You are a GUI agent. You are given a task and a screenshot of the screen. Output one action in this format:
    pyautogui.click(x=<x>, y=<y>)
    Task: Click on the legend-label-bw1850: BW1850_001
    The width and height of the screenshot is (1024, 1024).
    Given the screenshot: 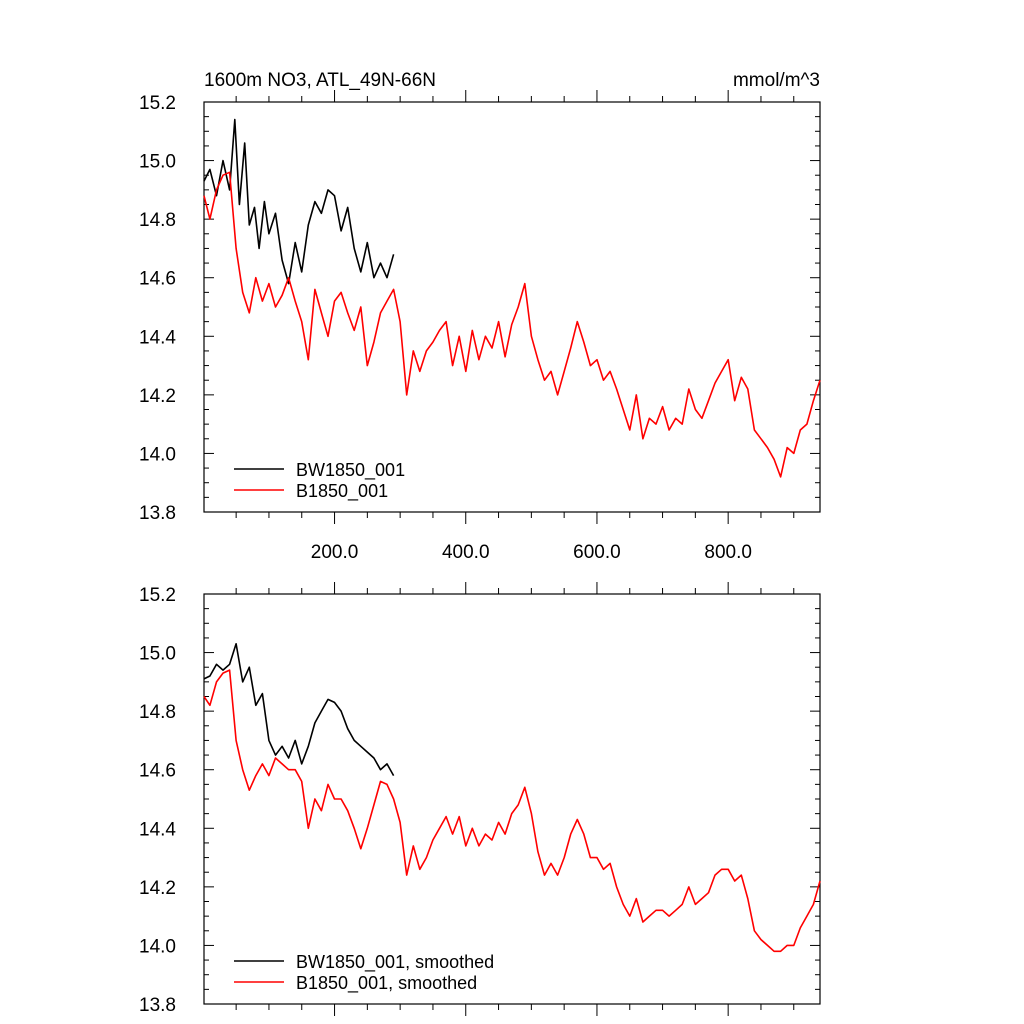 What is the action you would take?
    pyautogui.click(x=350, y=470)
    